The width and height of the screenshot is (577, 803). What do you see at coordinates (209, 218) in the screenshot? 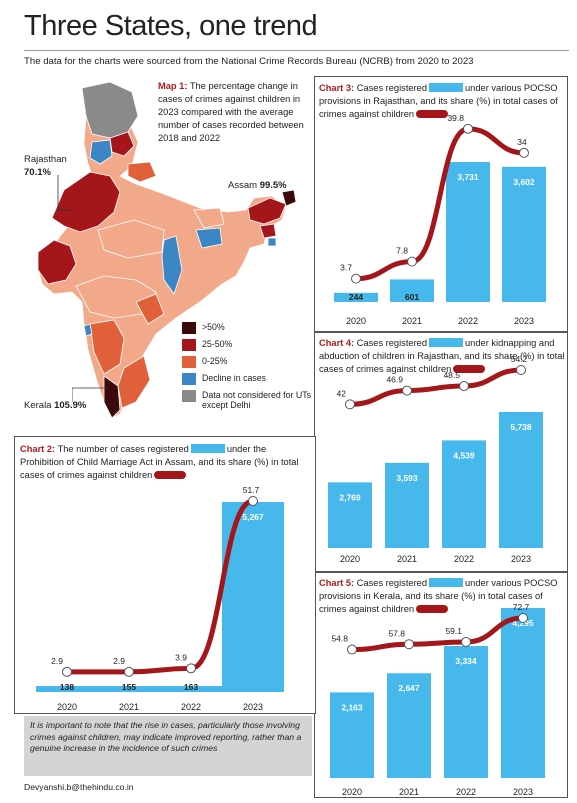
I see `map-bihar` at bounding box center [209, 218].